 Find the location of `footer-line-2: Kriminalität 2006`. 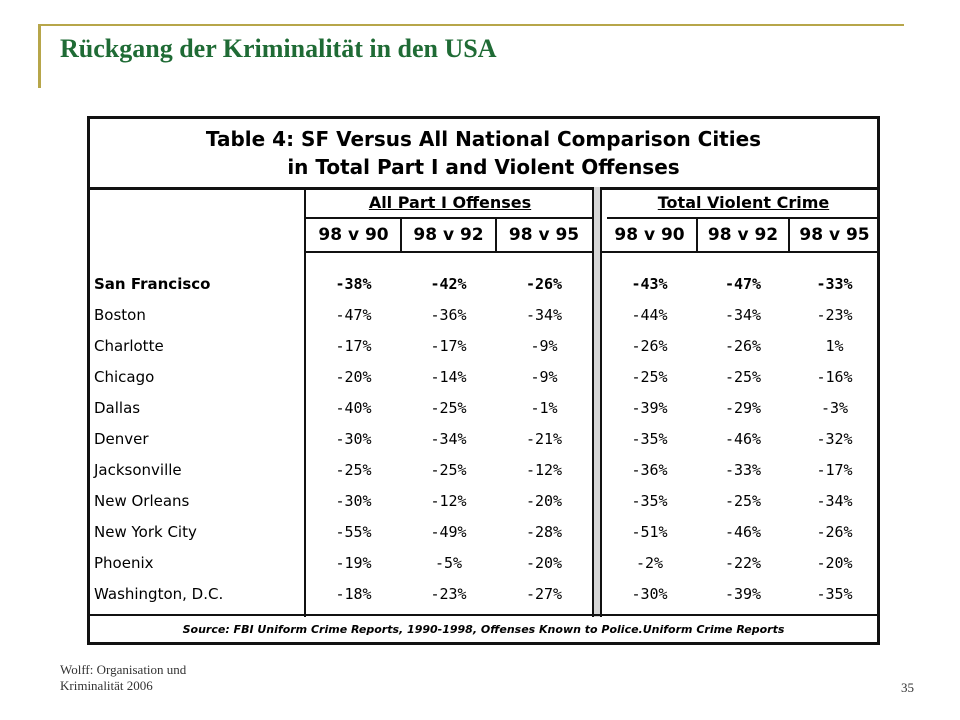

footer-line-2: Kriminalität 2006 is located at coordinates (106, 685).